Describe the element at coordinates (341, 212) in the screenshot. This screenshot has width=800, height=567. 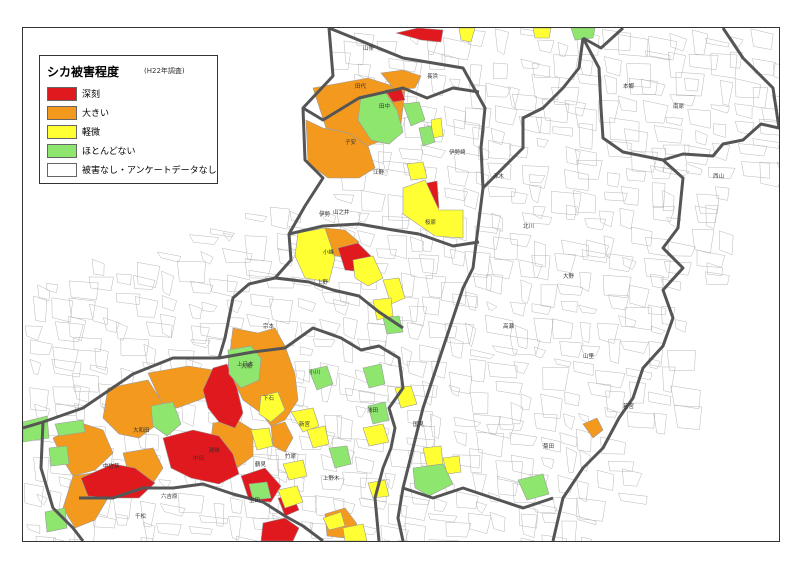
I see `municipality-label: 山之井` at that location.